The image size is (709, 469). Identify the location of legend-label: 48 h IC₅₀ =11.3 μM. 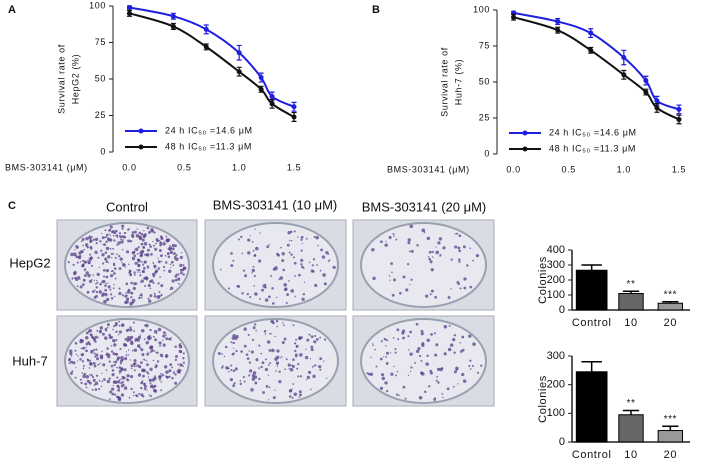
(208, 146).